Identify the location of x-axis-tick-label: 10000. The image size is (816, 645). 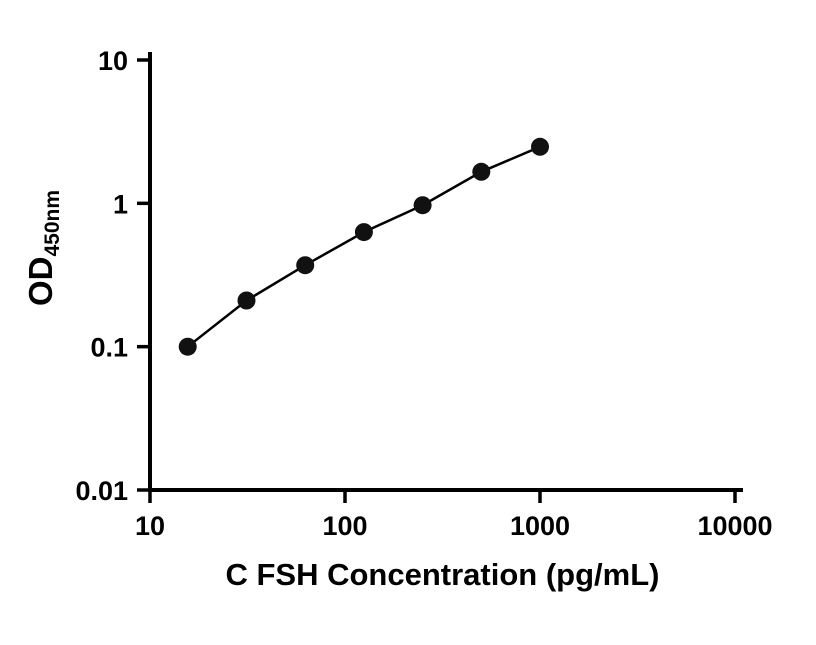
(734, 526).